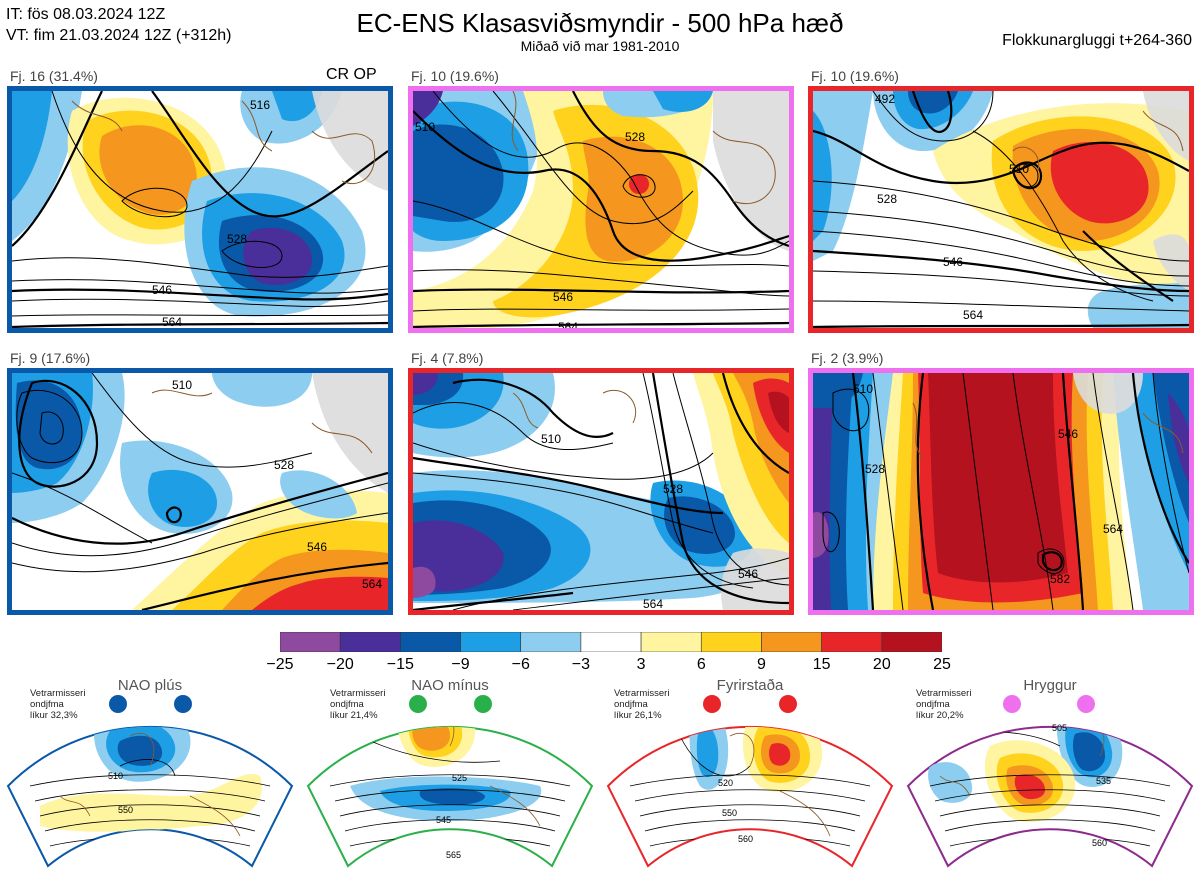 The width and height of the screenshot is (1200, 871). I want to click on cluster-map-6: 510 528 546 564 582, so click(1001, 491).